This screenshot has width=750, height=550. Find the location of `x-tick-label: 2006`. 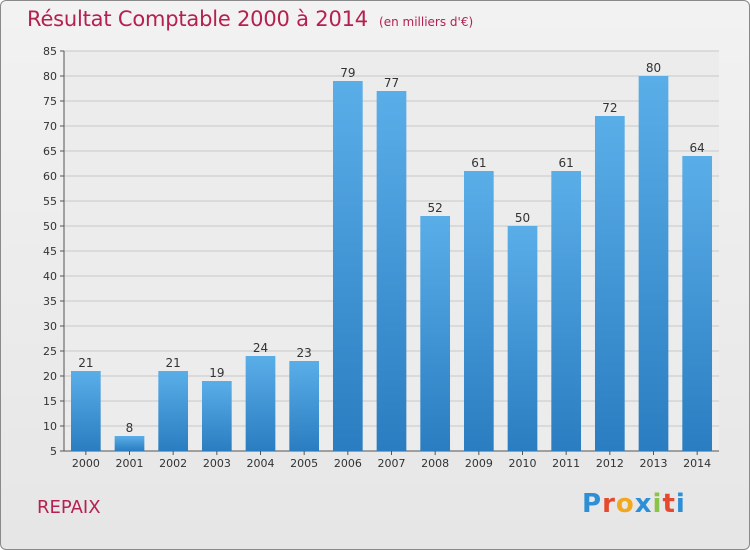

x-tick-label: 2006 is located at coordinates (348, 463).